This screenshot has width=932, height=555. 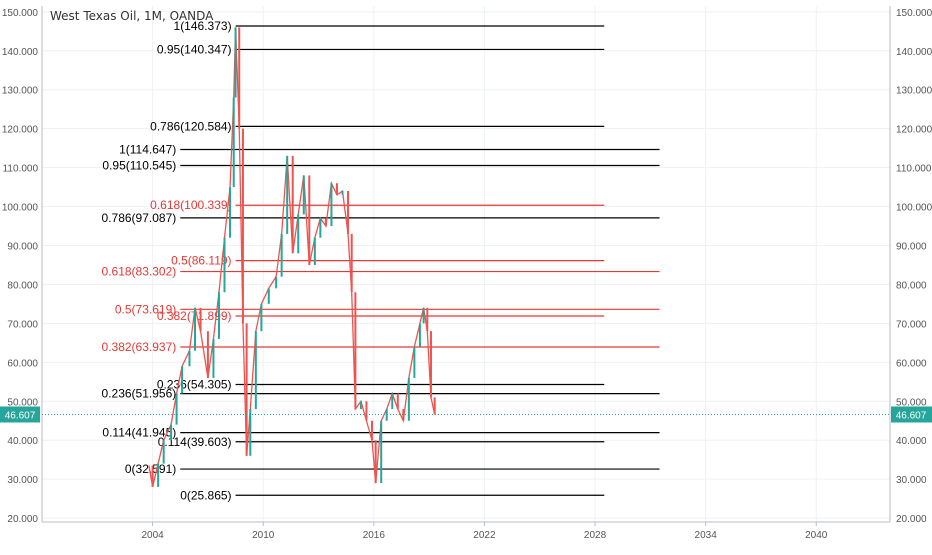 I want to click on y-tick-label-right: 110.000, so click(x=914, y=169).